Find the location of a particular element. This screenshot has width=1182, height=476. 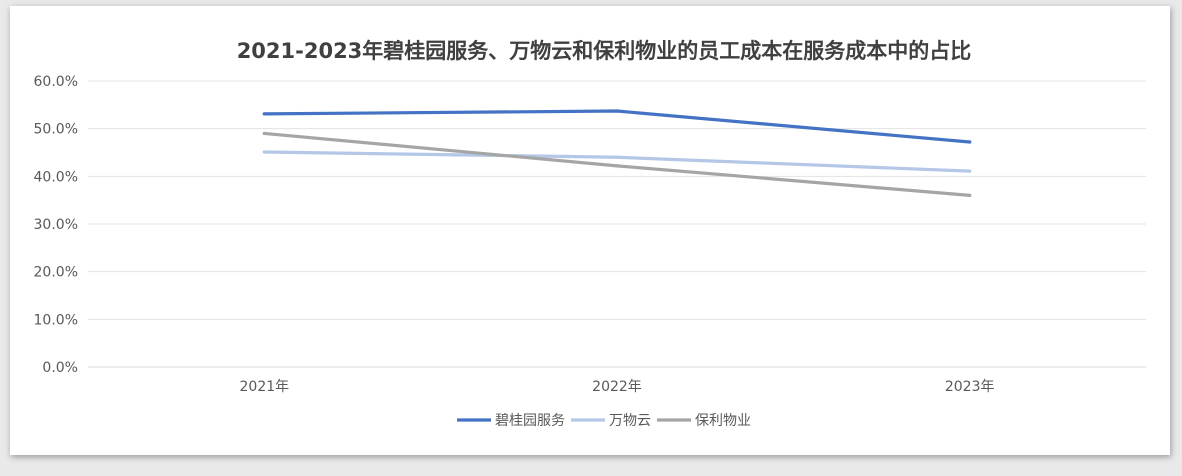

x-tick-label: 2022年 is located at coordinates (617, 387).